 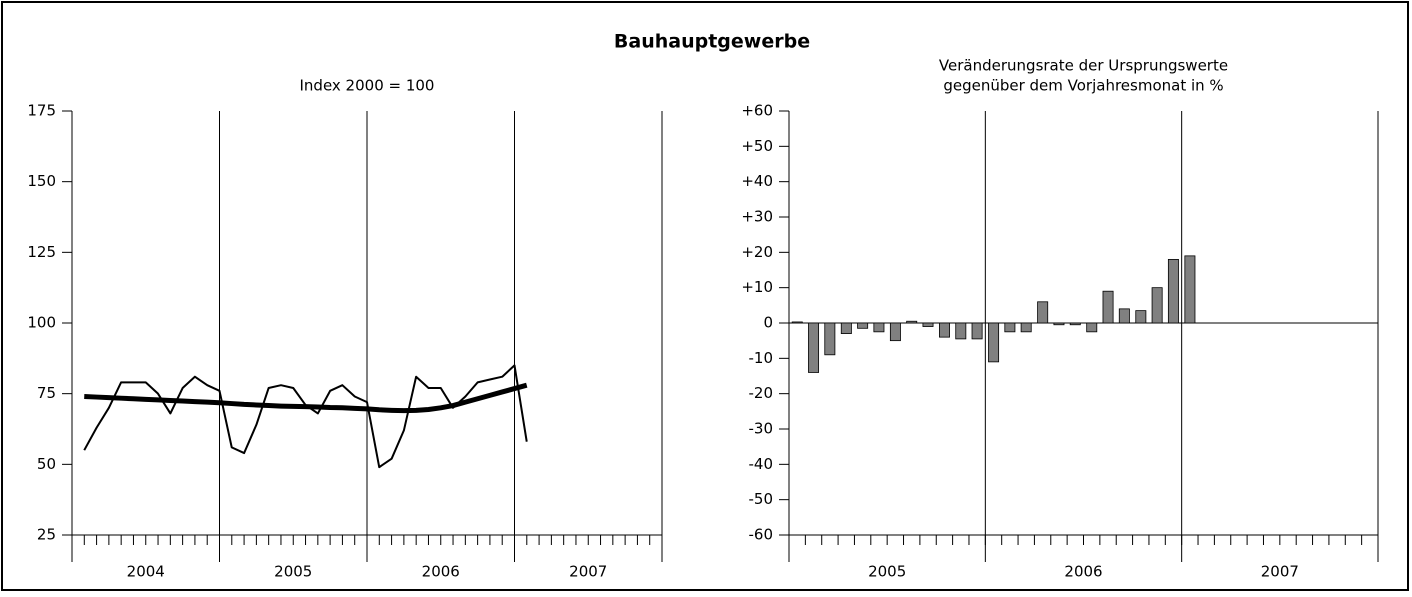 What do you see at coordinates (757, 287) in the screenshot?
I see `y-tick-label: +10` at bounding box center [757, 287].